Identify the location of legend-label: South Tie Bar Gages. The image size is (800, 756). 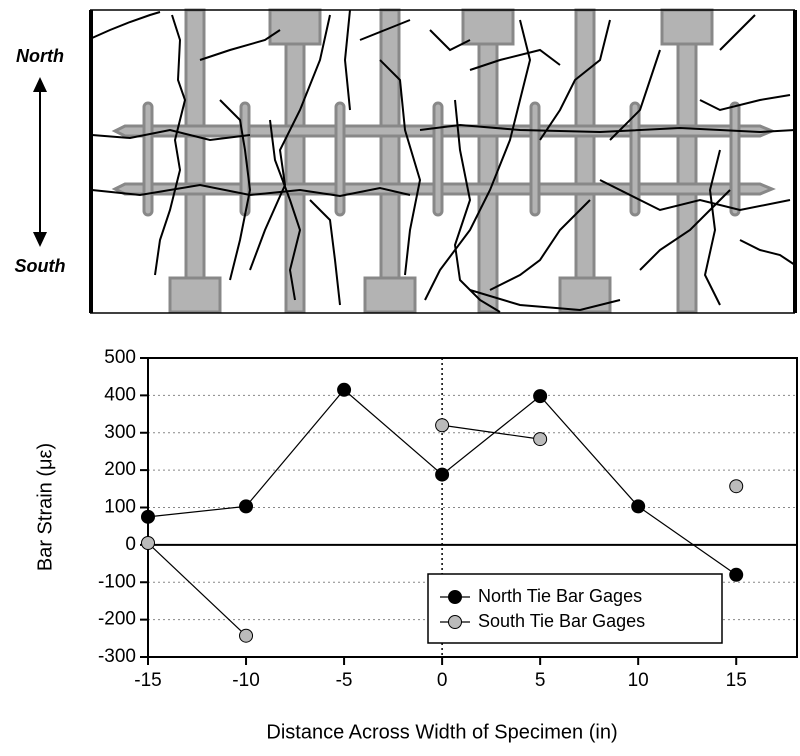
(561, 621).